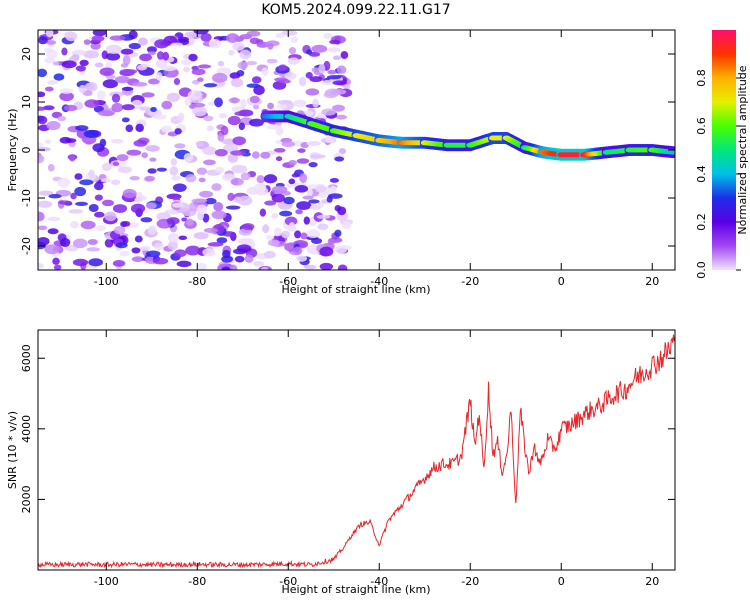  I want to click on snr-xtick-label: -40, so click(379, 581).